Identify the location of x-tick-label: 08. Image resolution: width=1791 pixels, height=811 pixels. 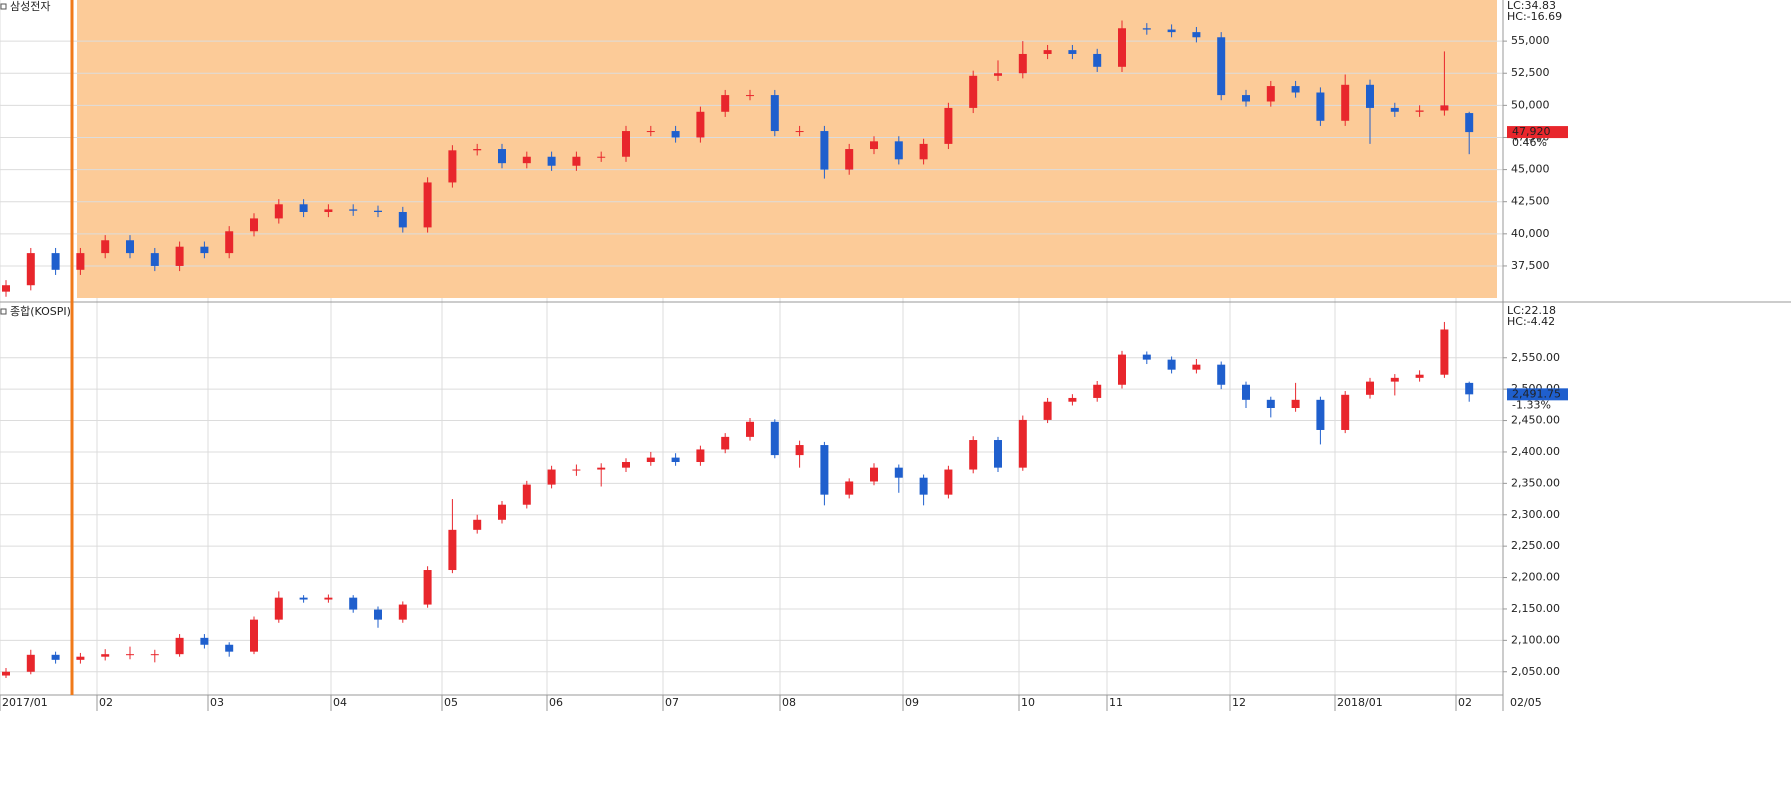
(789, 702).